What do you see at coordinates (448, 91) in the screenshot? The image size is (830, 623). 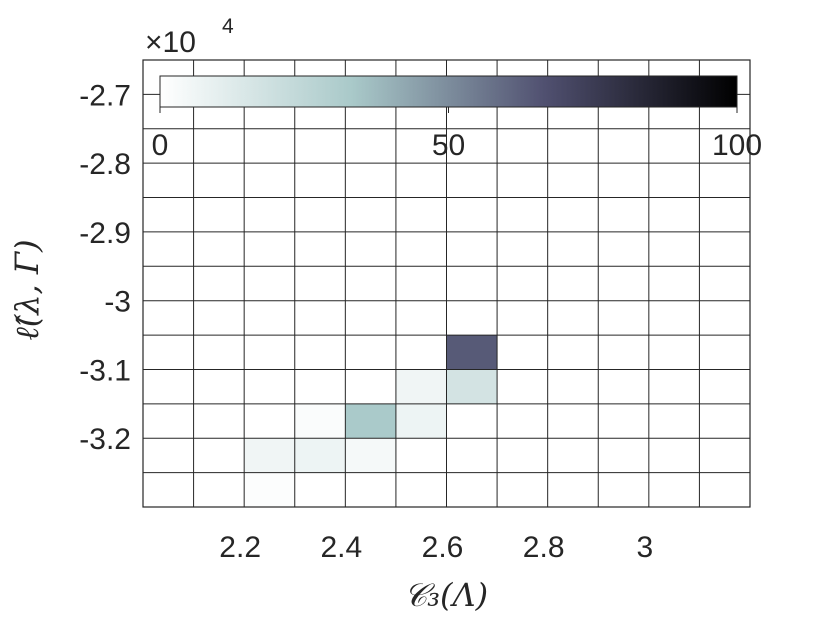 I see `colorbar-gradient` at bounding box center [448, 91].